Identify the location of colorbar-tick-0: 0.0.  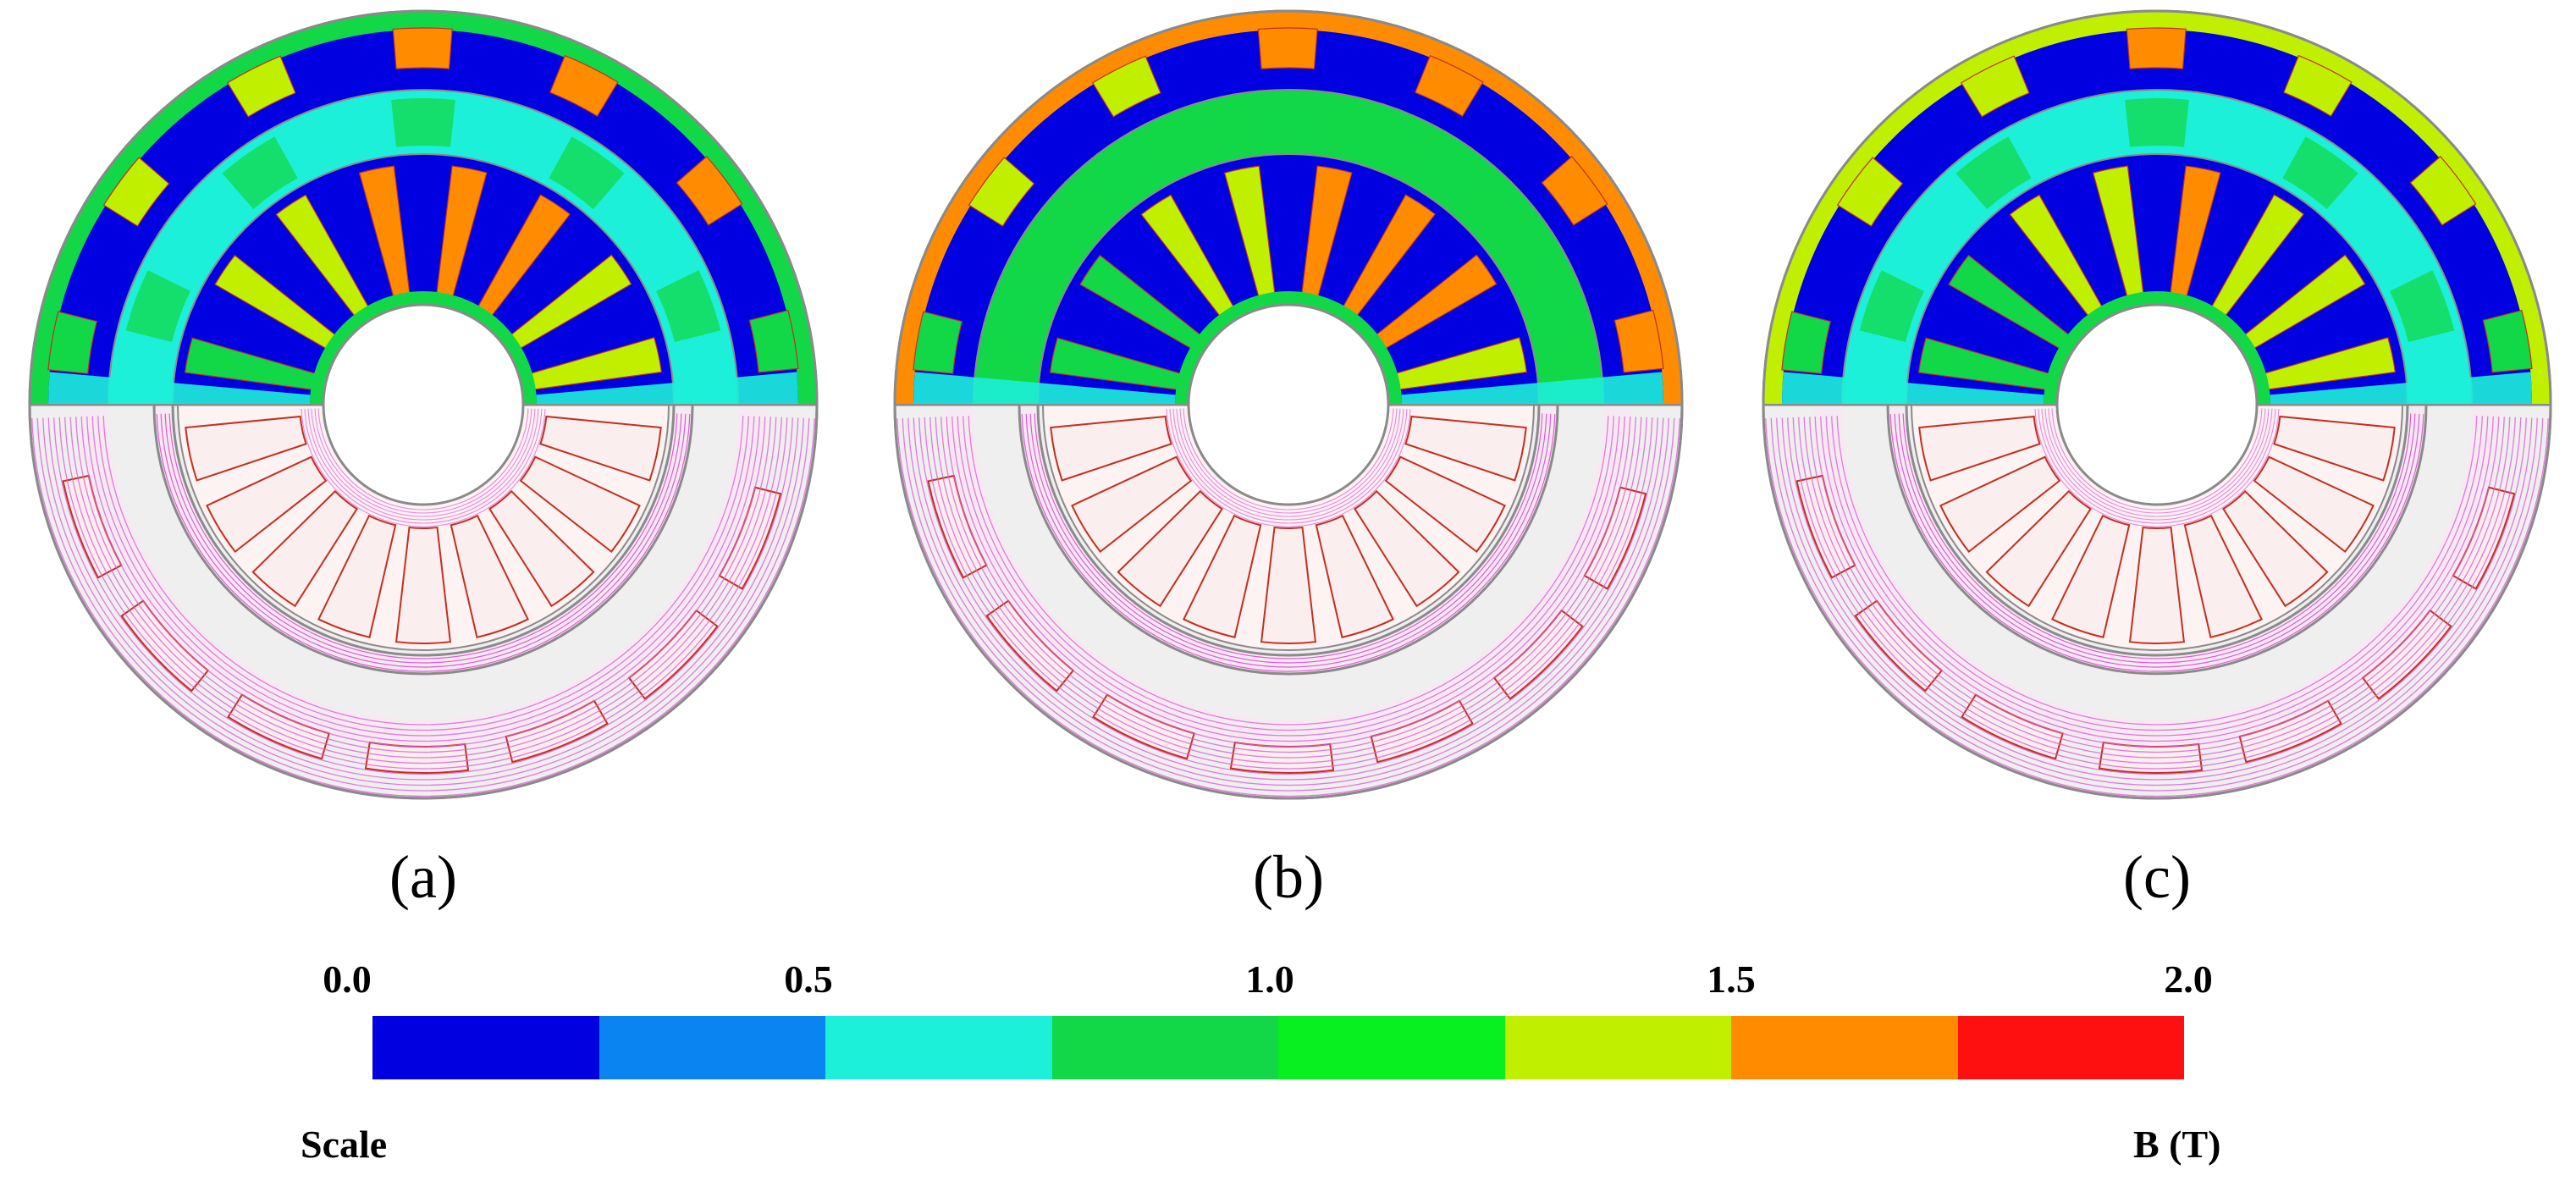
(347, 979).